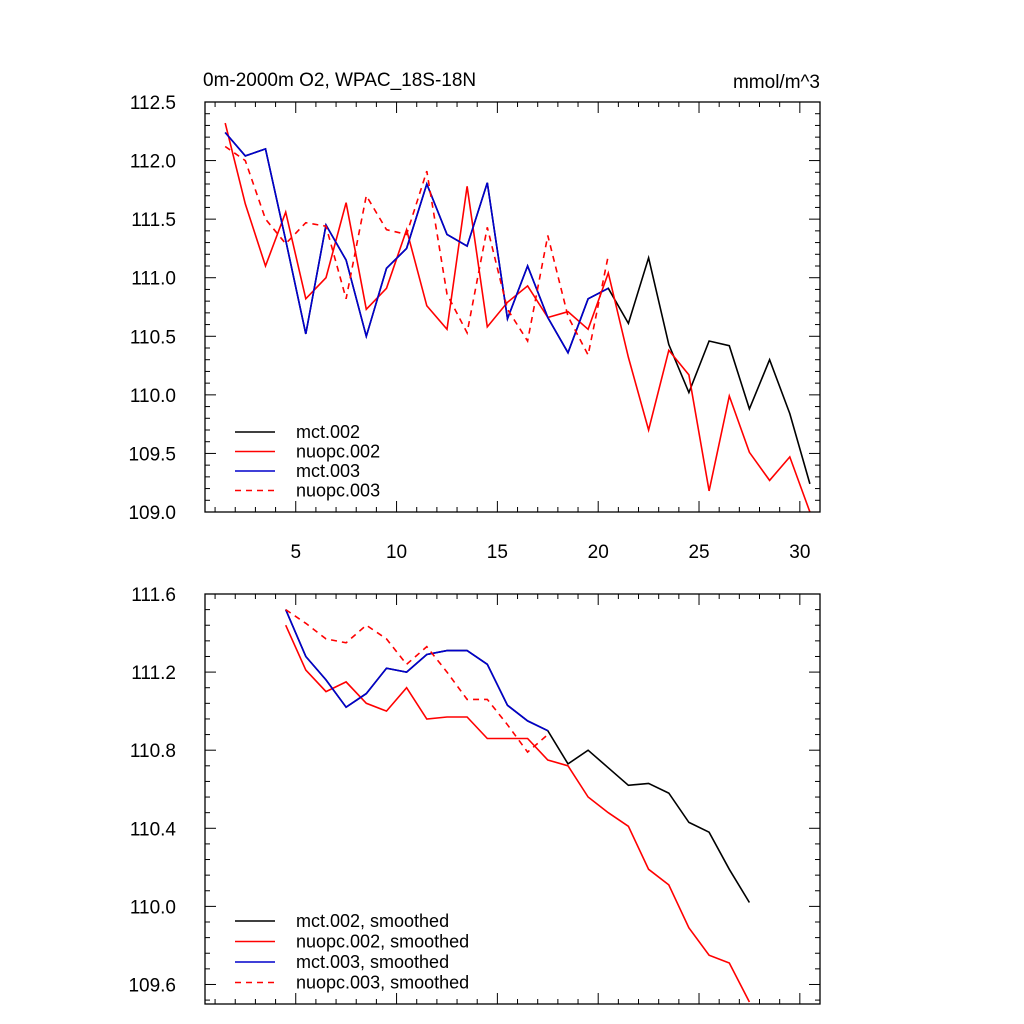 The width and height of the screenshot is (1024, 1024). I want to click on y-tick-label: 109.5, so click(152, 454).